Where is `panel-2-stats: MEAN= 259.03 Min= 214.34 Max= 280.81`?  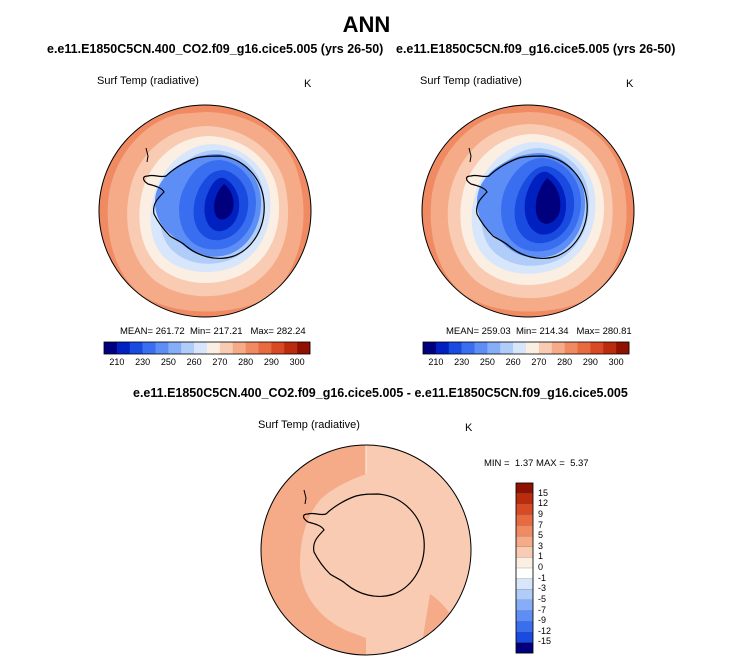
panel-2-stats: MEAN= 259.03 Min= 214.34 Max= 280.81 is located at coordinates (539, 331).